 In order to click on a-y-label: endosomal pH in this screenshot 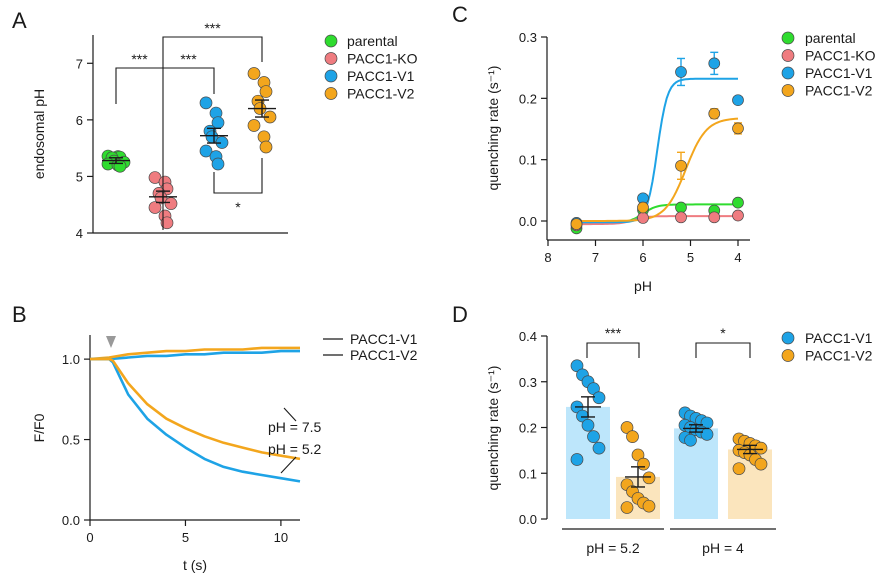, I will do `click(39, 134)`.